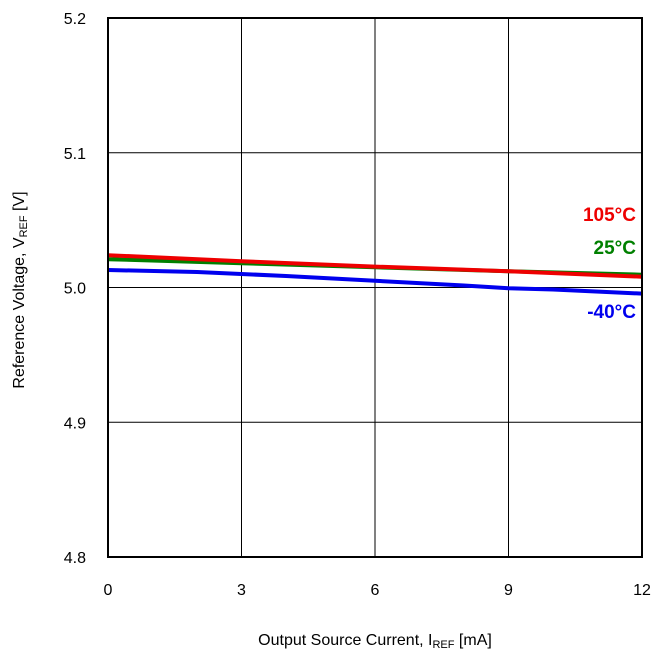 Image resolution: width=652 pixels, height=657 pixels. Describe the element at coordinates (20, 289) in the screenshot. I see `y-axis-title: Reference Voltage, VREF [V]` at that location.